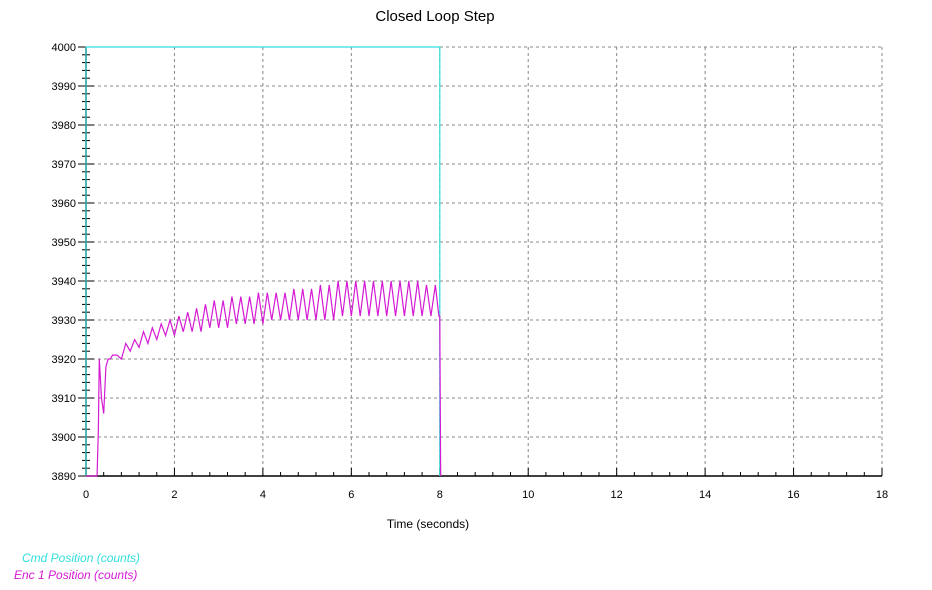  Describe the element at coordinates (528, 495) in the screenshot. I see `x-tick-label: 10` at that location.